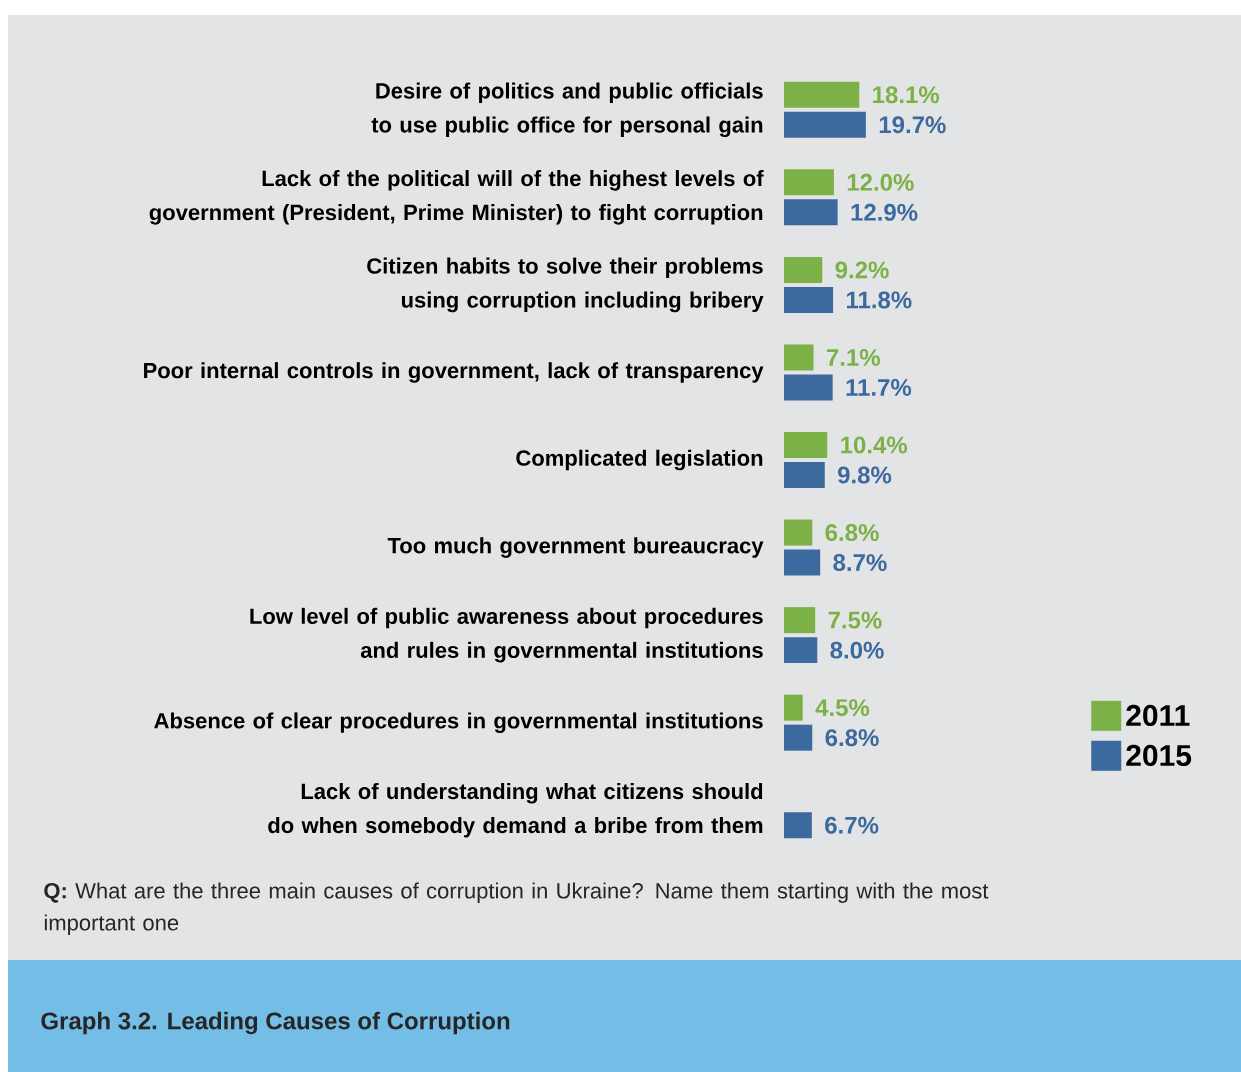  Describe the element at coordinates (879, 387) in the screenshot. I see `data-label: 11.7%` at that location.